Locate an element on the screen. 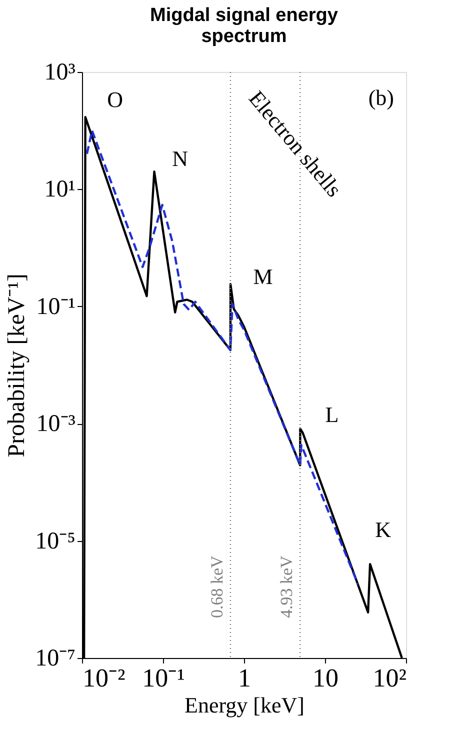  text: Migdal signal energy is located at coordinates (244, 15).